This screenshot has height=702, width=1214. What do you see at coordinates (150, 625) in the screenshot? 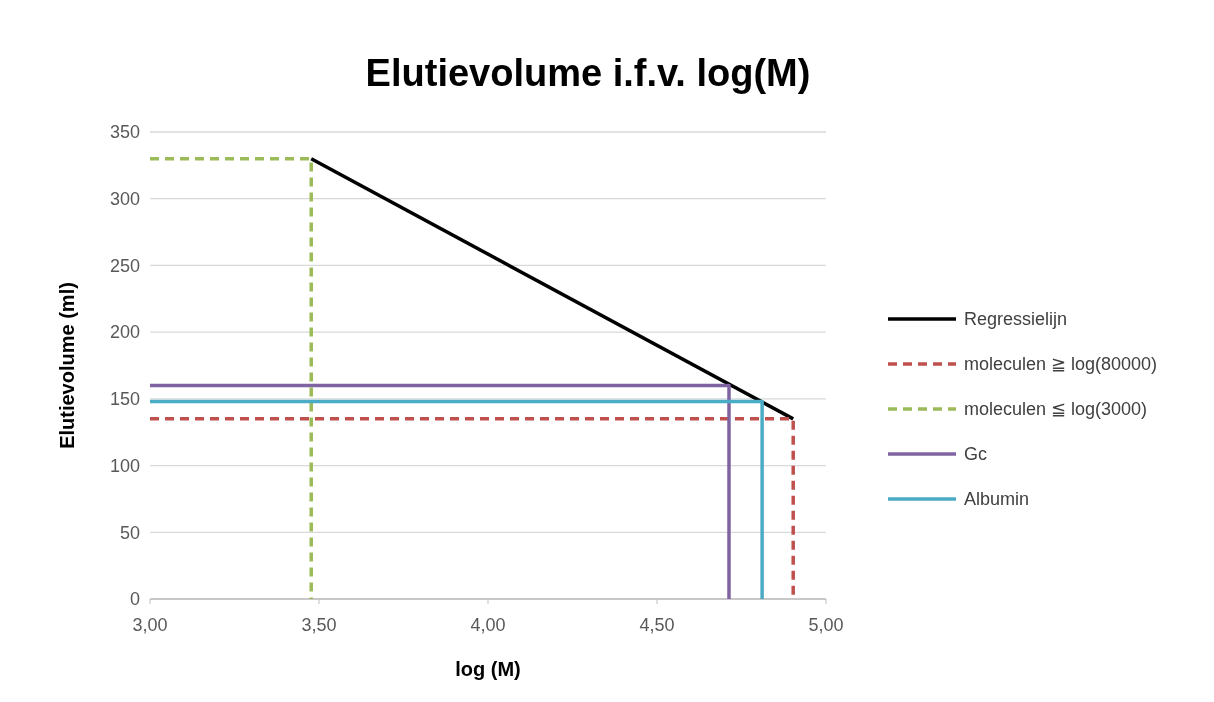
I see `x-tick-label: 3,00` at bounding box center [150, 625].